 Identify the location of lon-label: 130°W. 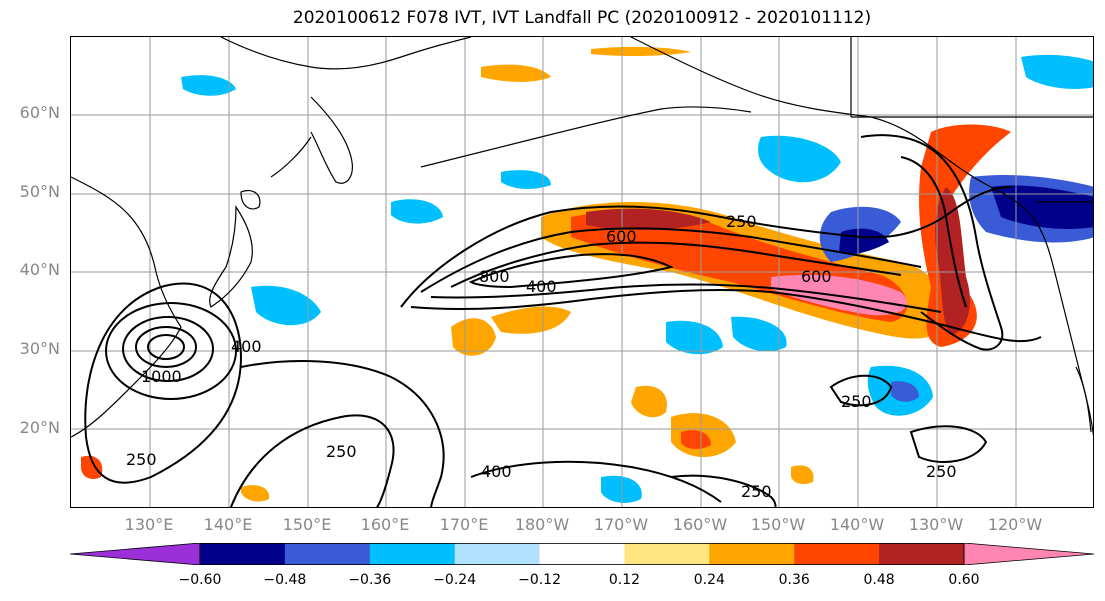
(936, 524).